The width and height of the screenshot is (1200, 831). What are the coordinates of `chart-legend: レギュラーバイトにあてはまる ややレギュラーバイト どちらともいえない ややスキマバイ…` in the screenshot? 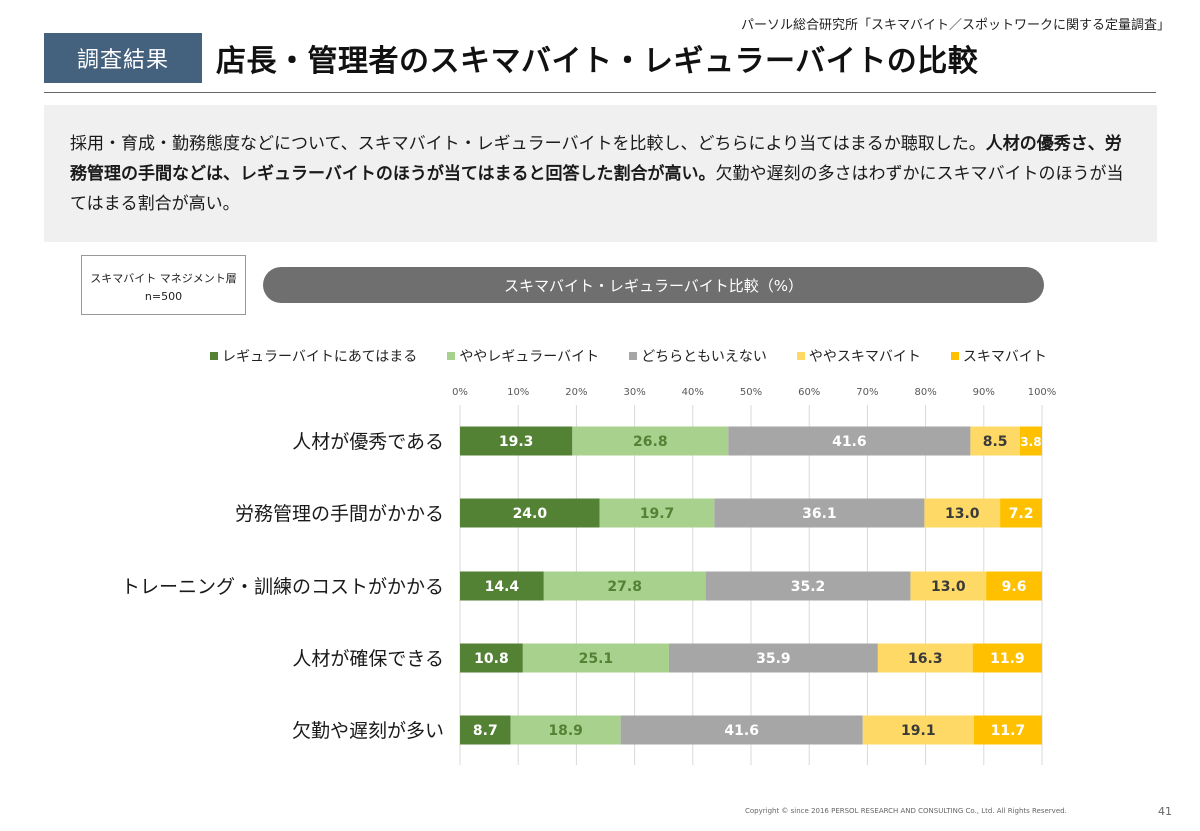 It's located at (628, 356).